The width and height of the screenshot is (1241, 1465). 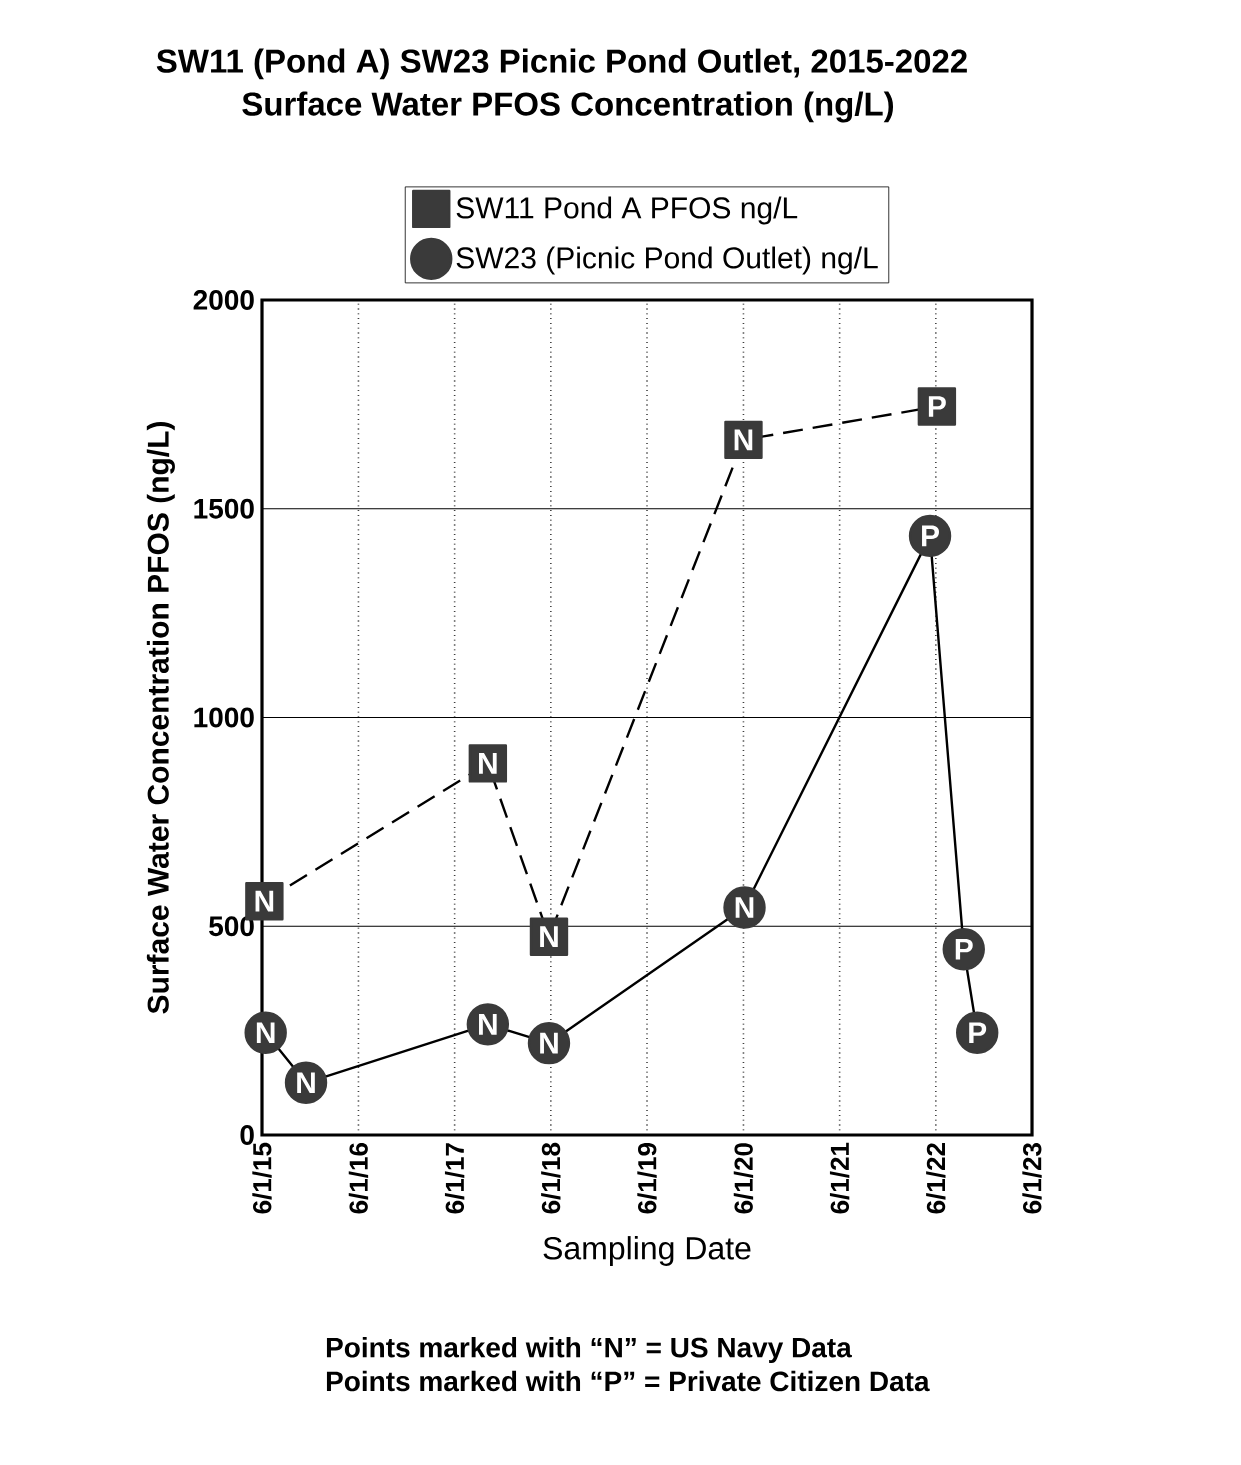 I want to click on x-axis-title: Sampling Date, so click(x=647, y=1251).